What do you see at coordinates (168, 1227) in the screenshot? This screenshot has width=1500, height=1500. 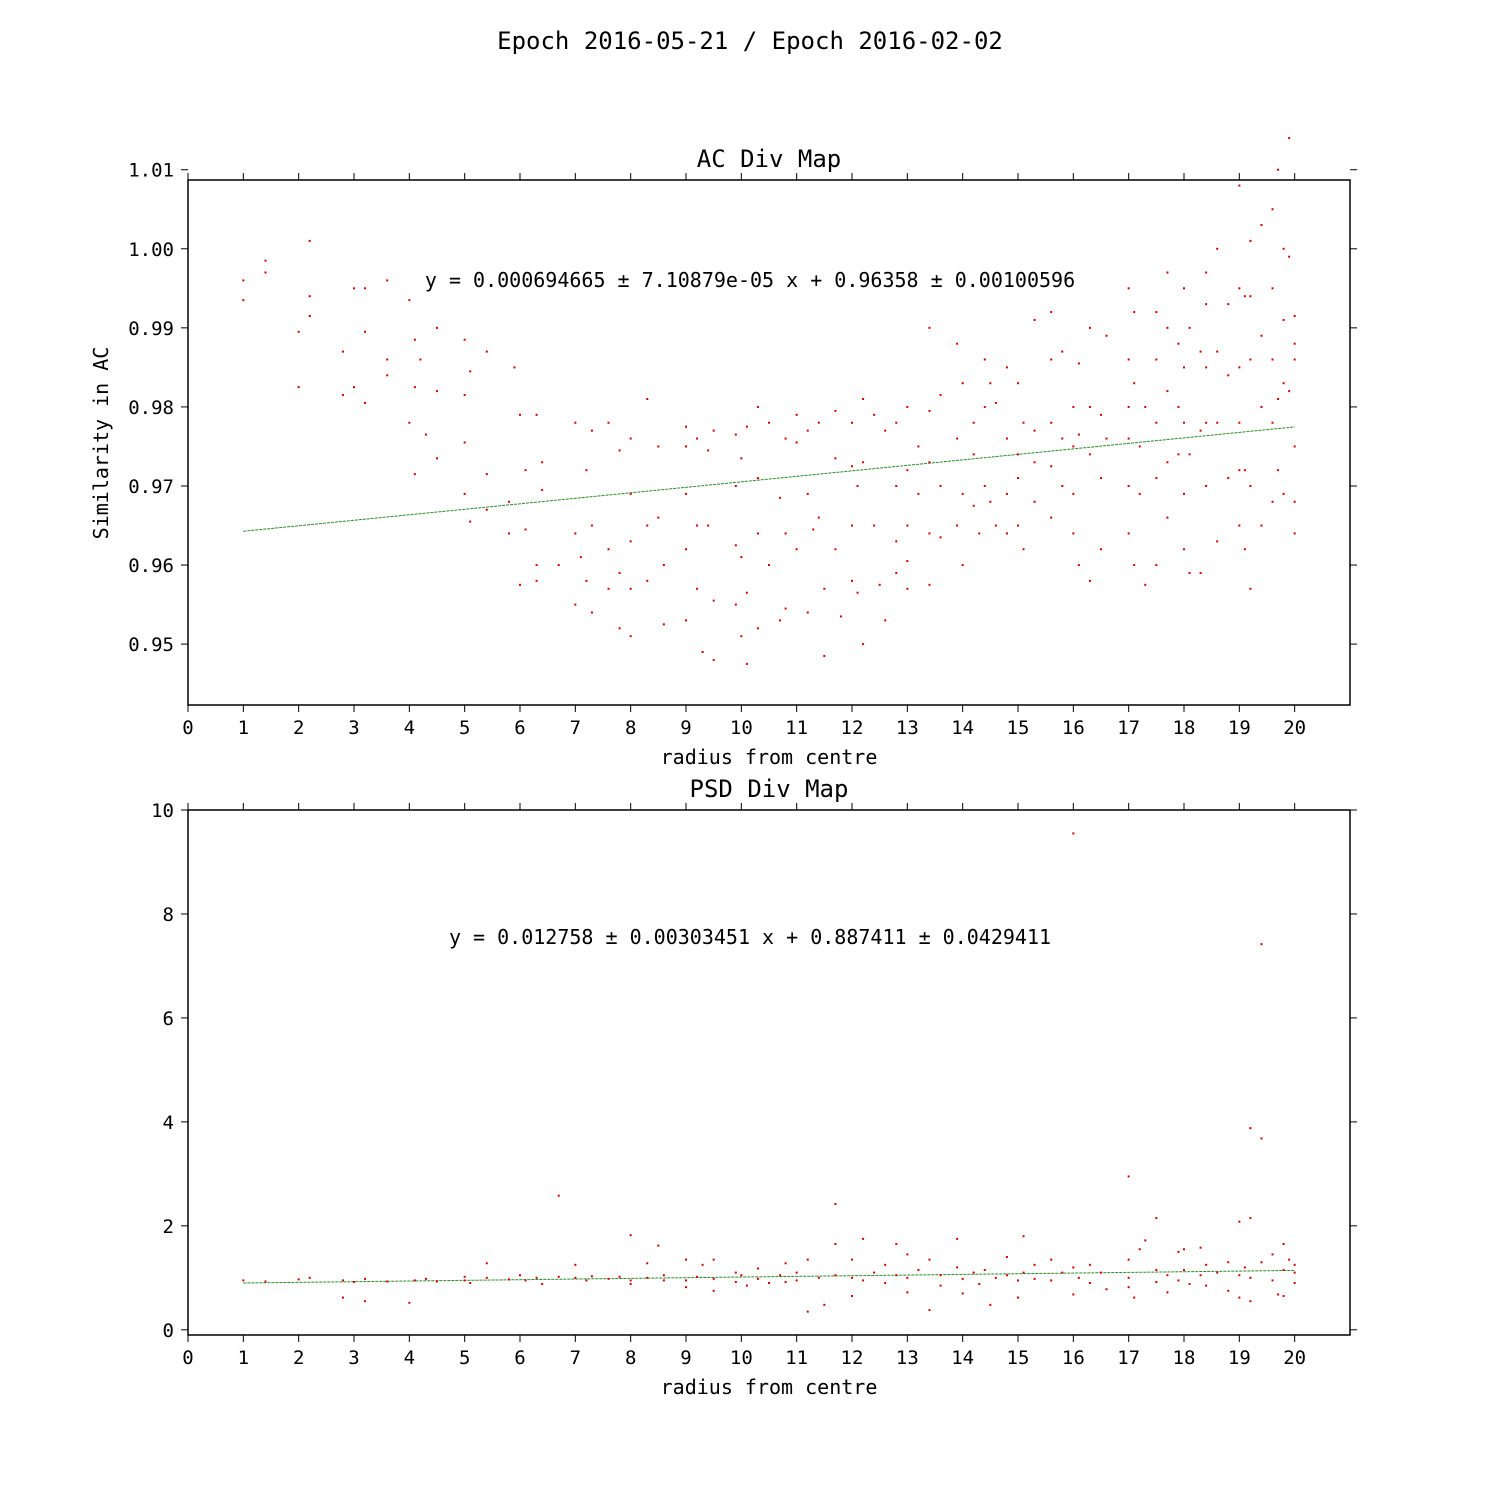 I see `psd-y-tick-label: 2` at bounding box center [168, 1227].